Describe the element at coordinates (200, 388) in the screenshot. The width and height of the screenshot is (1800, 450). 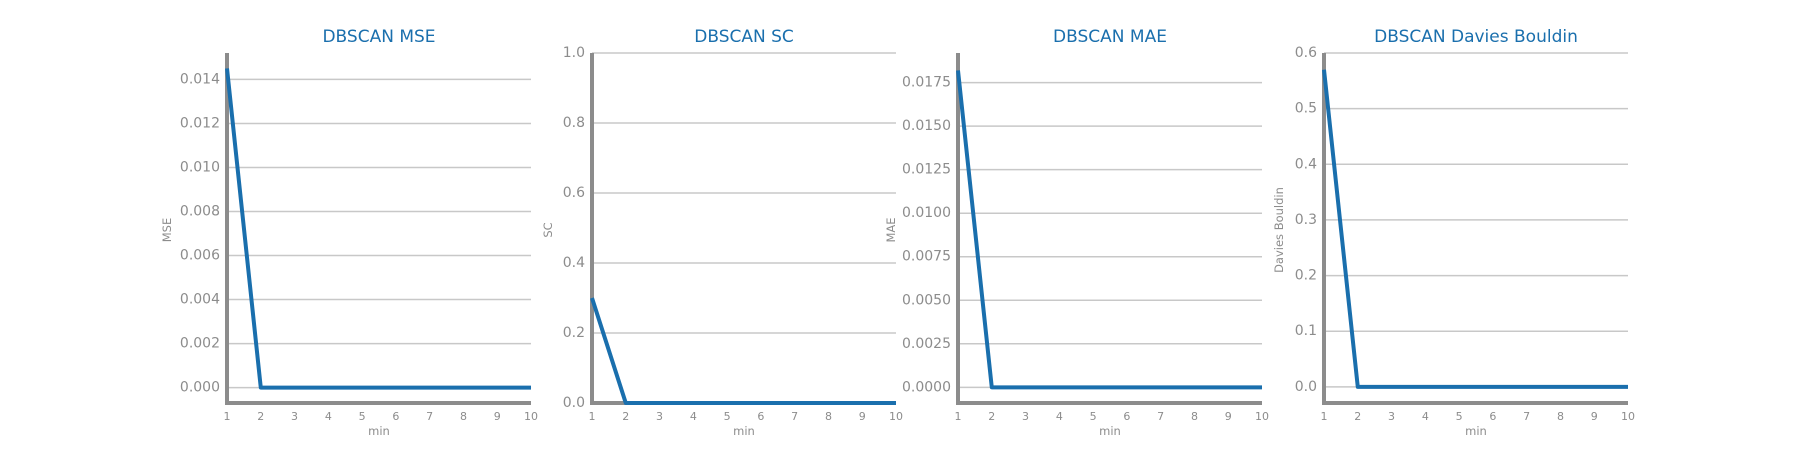
I see `y-tick-label: 0.000` at that location.